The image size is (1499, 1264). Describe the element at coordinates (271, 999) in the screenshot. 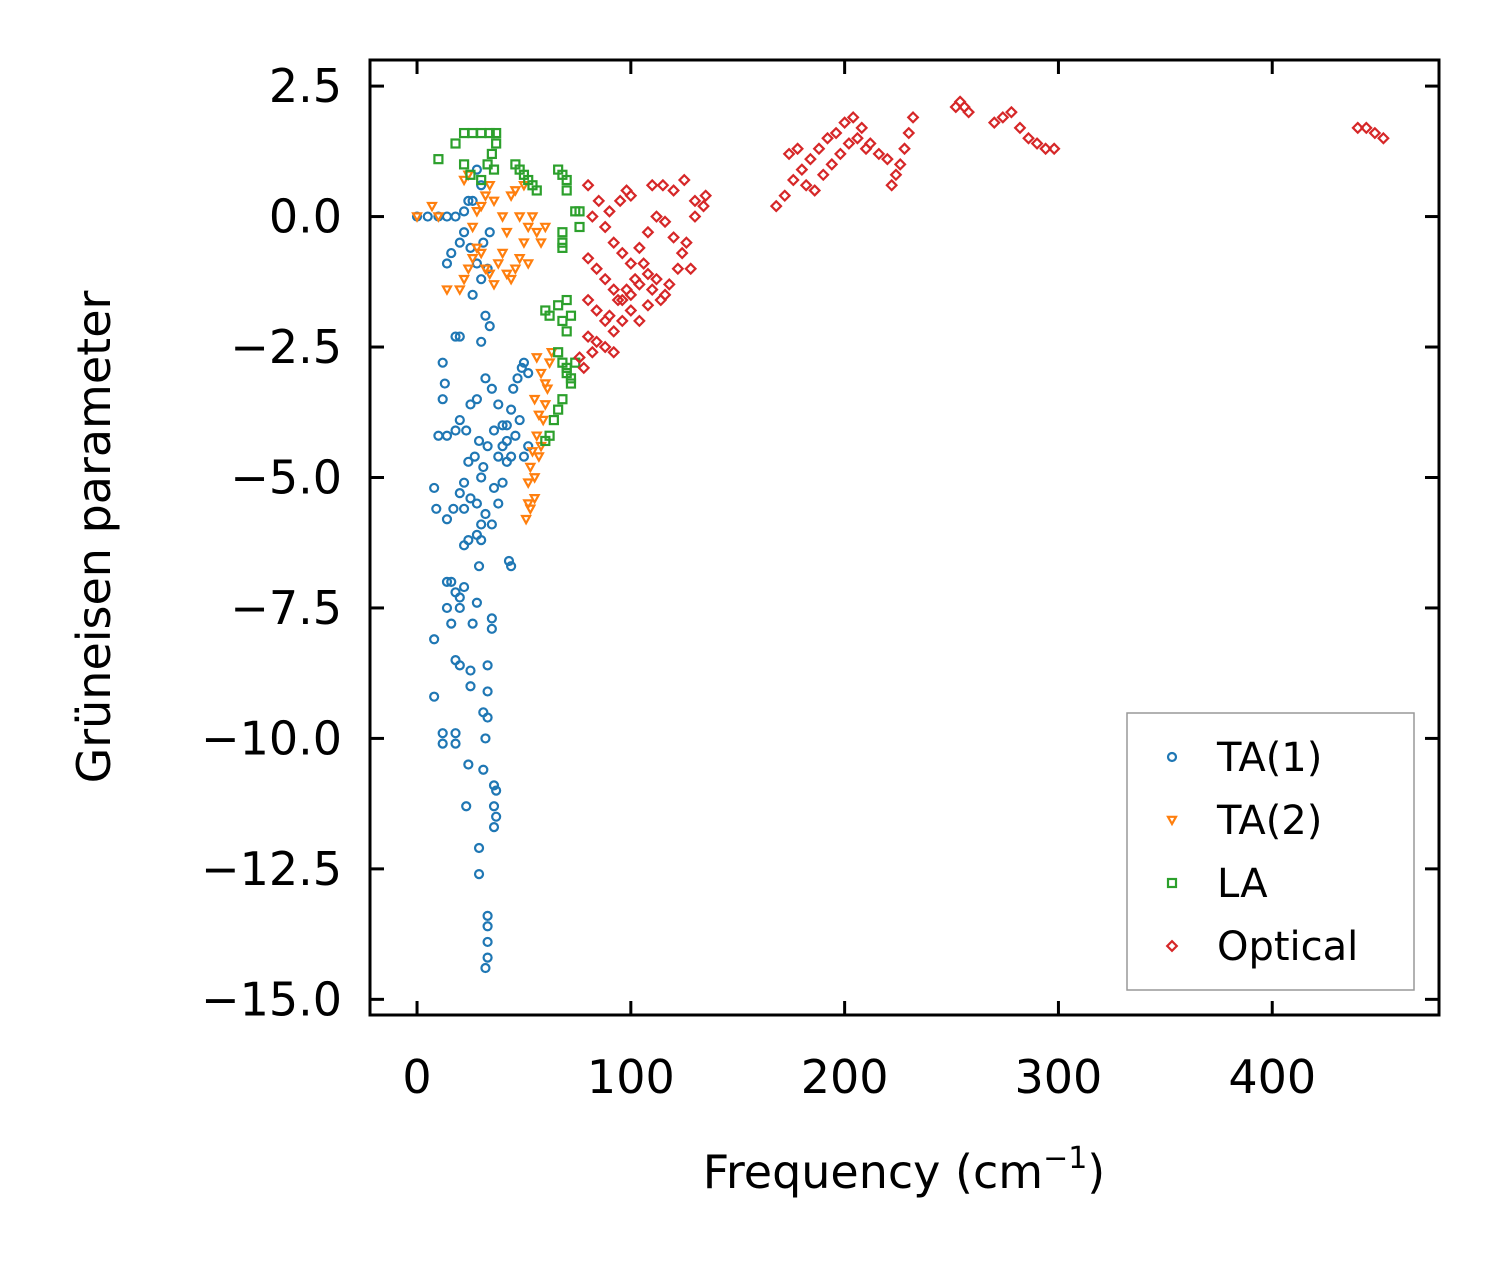

I see `y-tick-label: −15.0` at that location.